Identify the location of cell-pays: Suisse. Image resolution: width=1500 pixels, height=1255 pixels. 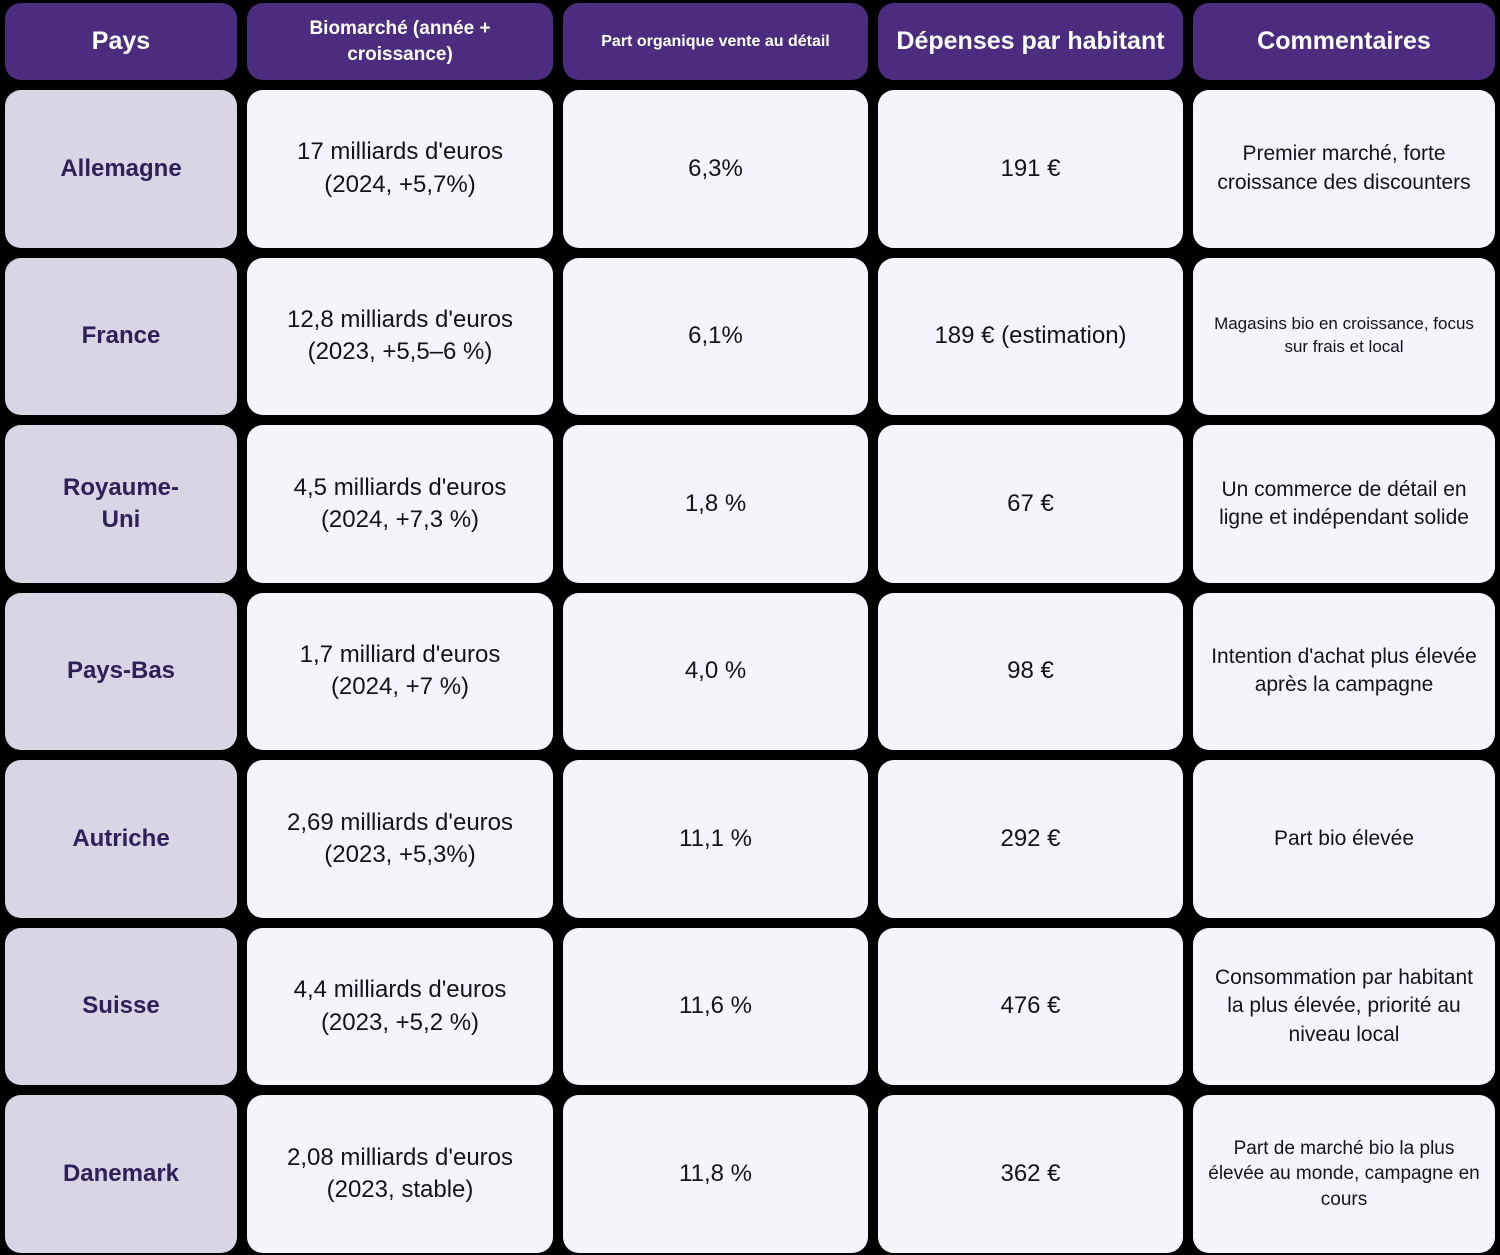
(121, 1006).